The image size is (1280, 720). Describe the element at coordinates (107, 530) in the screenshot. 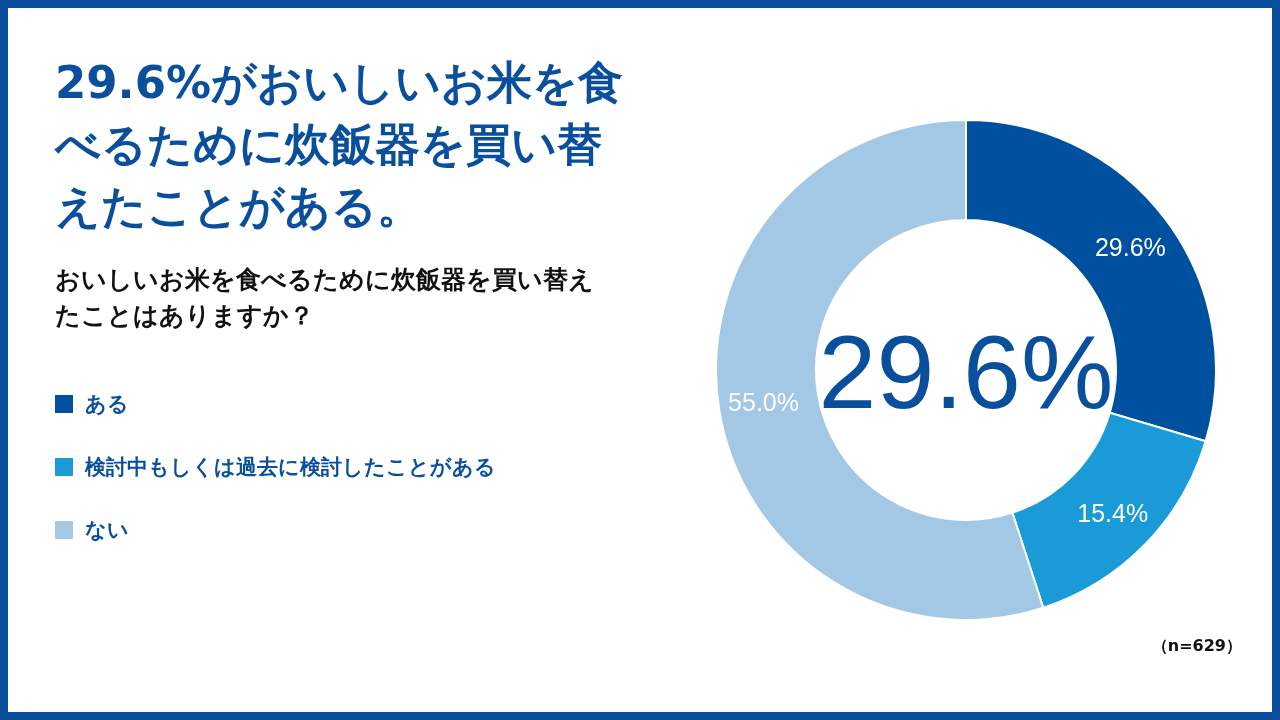

I see `legend-label: ない` at that location.